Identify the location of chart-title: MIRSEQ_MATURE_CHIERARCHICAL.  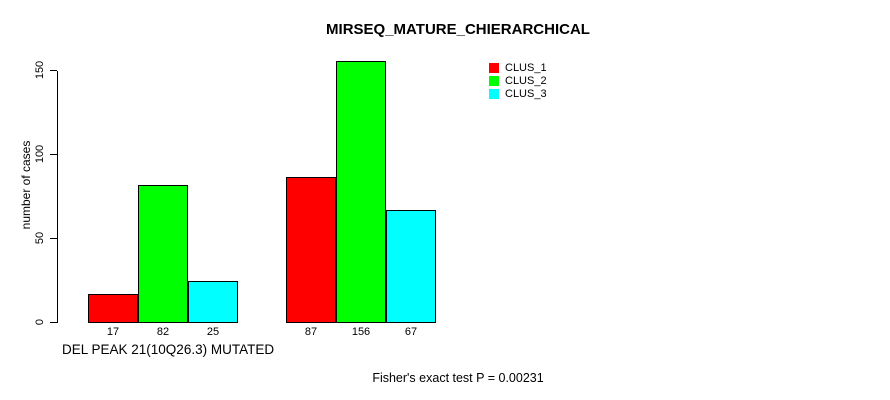
(458, 29).